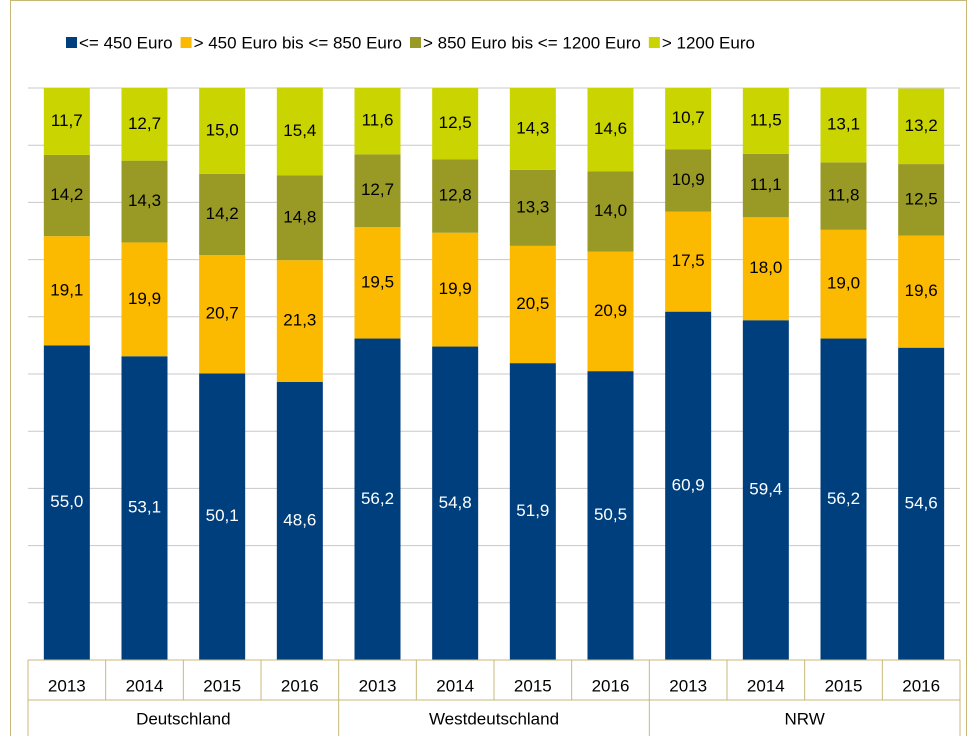 Image resolution: width=968 pixels, height=741 pixels. What do you see at coordinates (494, 718) in the screenshot?
I see `group-label: Westdeutschland` at bounding box center [494, 718].